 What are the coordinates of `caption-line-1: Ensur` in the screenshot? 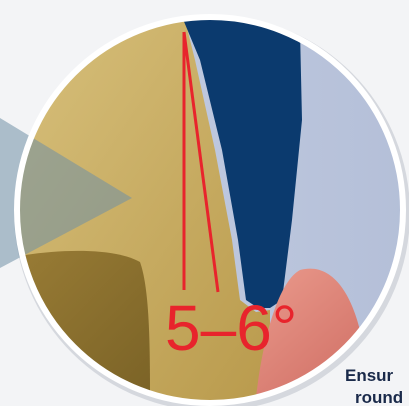 It's located at (369, 375).